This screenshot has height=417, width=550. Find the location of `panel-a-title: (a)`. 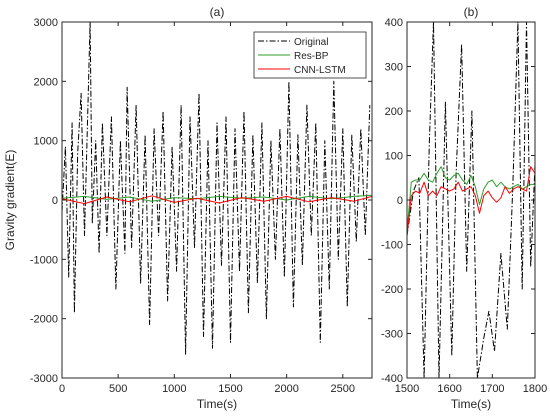

panel-a-title: (a) is located at coordinates (217, 12).